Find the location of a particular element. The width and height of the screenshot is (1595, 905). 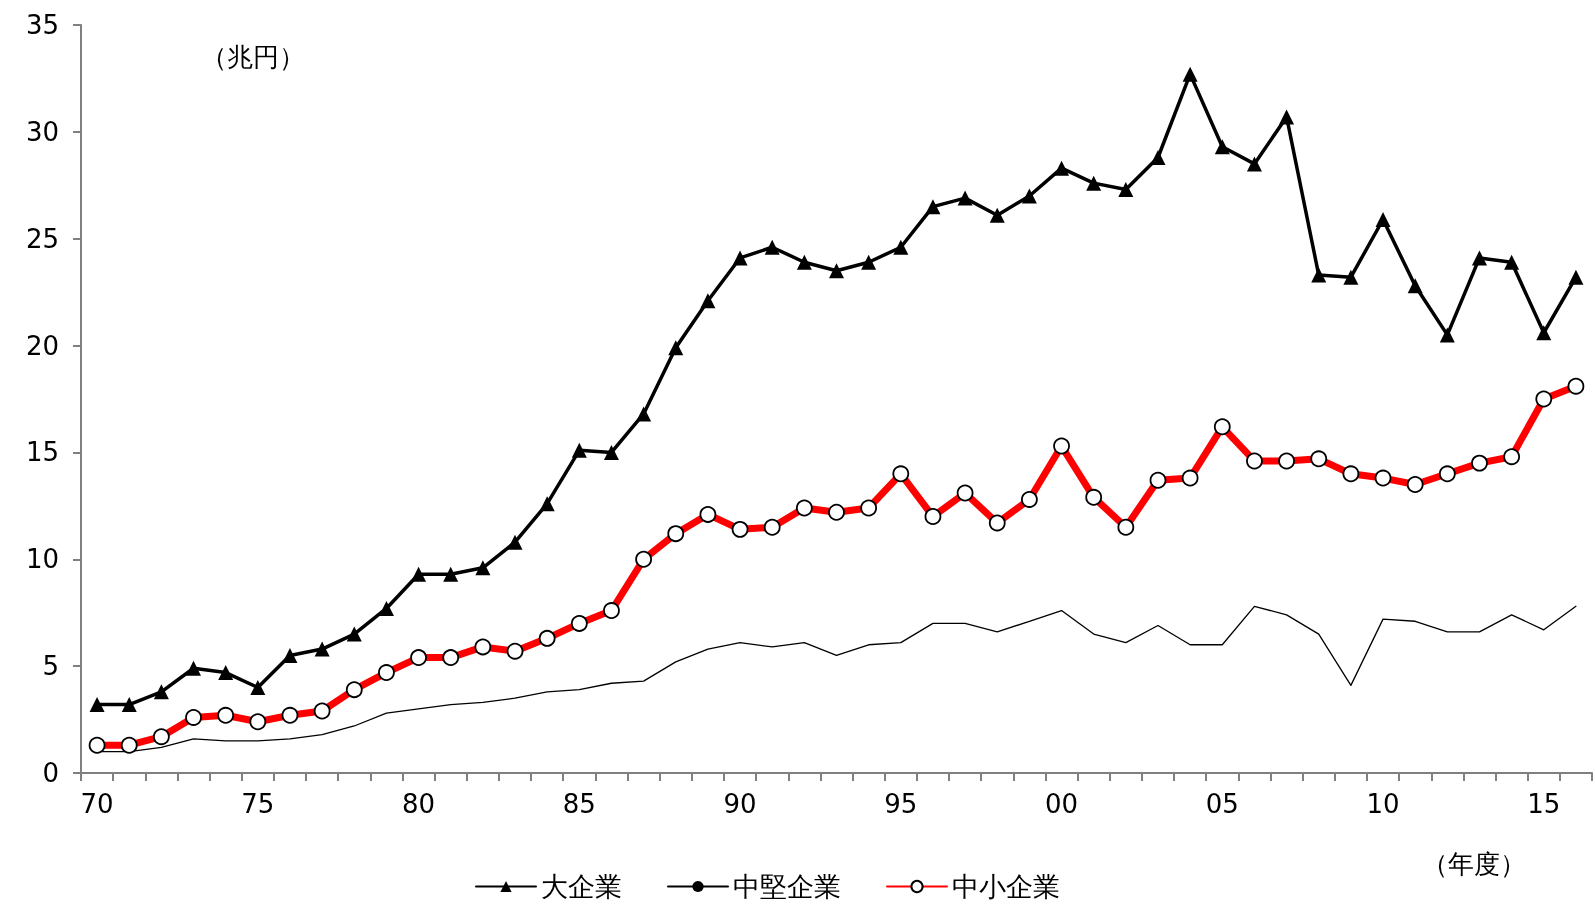

y-tick-label: 20 is located at coordinates (42, 345).